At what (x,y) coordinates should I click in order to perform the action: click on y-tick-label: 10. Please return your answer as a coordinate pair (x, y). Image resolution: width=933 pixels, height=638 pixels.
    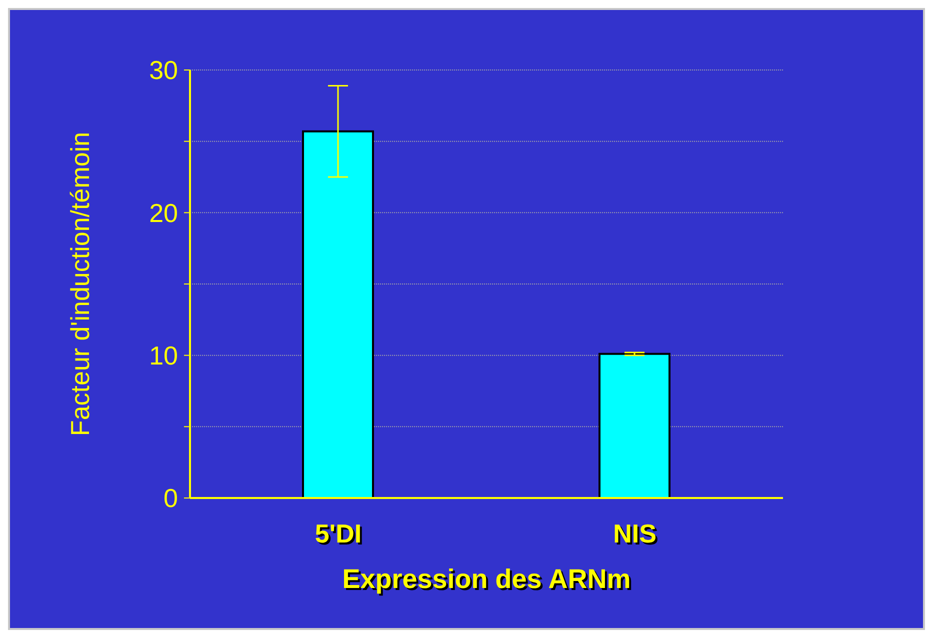
    Looking at the image, I should click on (163, 355).